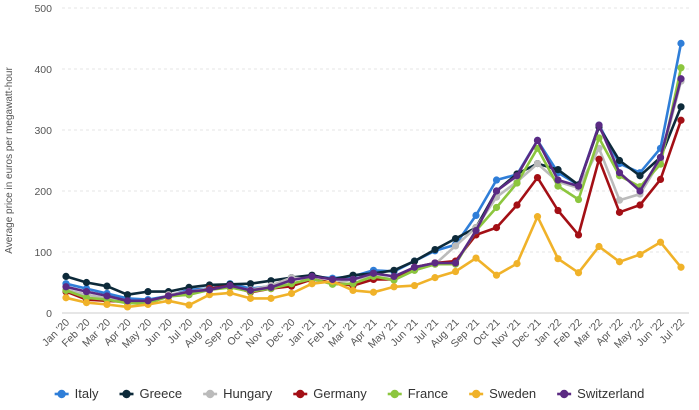 Image resolution: width=699 pixels, height=410 pixels. What do you see at coordinates (238, 393) in the screenshot?
I see `legend-item-hungary: Hungary` at bounding box center [238, 393].